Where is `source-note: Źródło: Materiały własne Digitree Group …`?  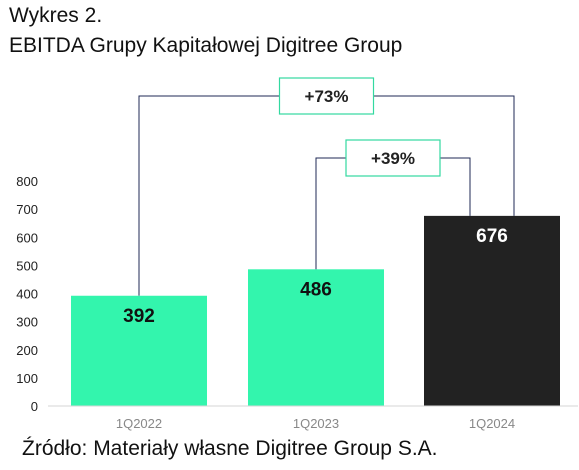
source-note: Źródło: Materiały własne Digitree Group … is located at coordinates (230, 448).